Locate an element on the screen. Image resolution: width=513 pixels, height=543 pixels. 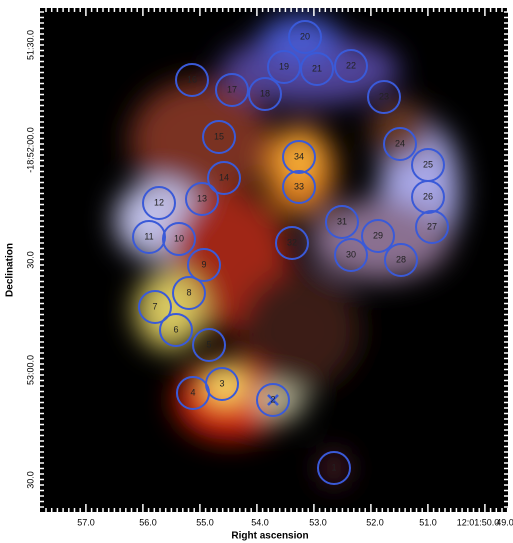
source-label: 30 is located at coordinates (351, 254).